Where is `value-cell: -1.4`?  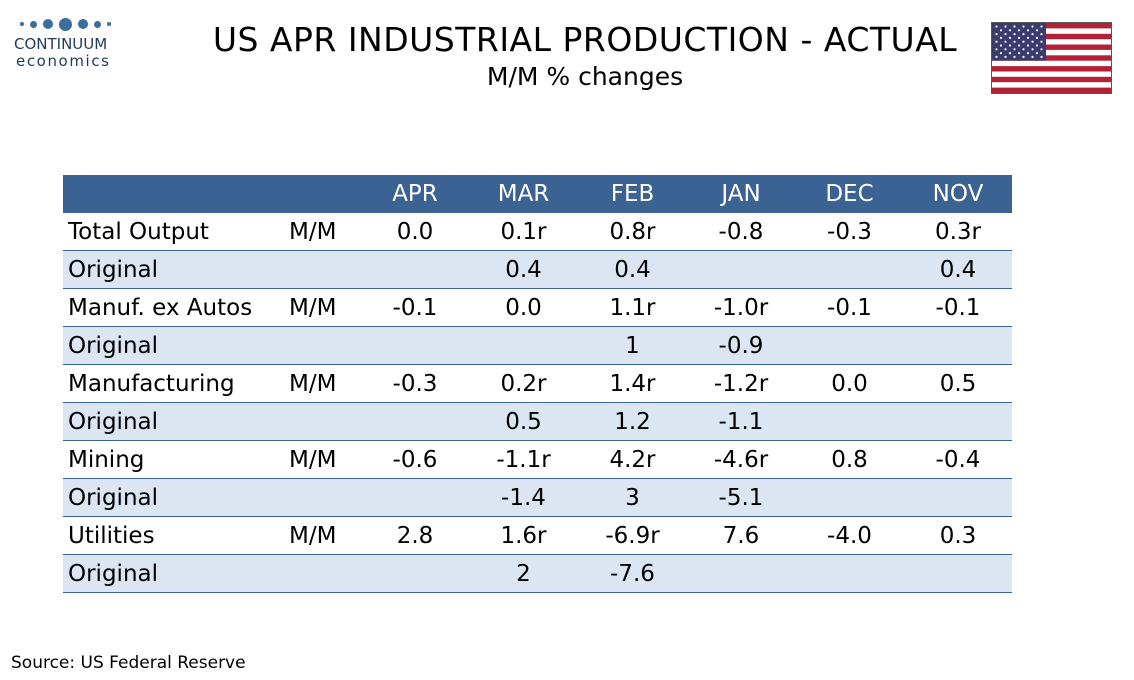
value-cell: -1.4 is located at coordinates (523, 497).